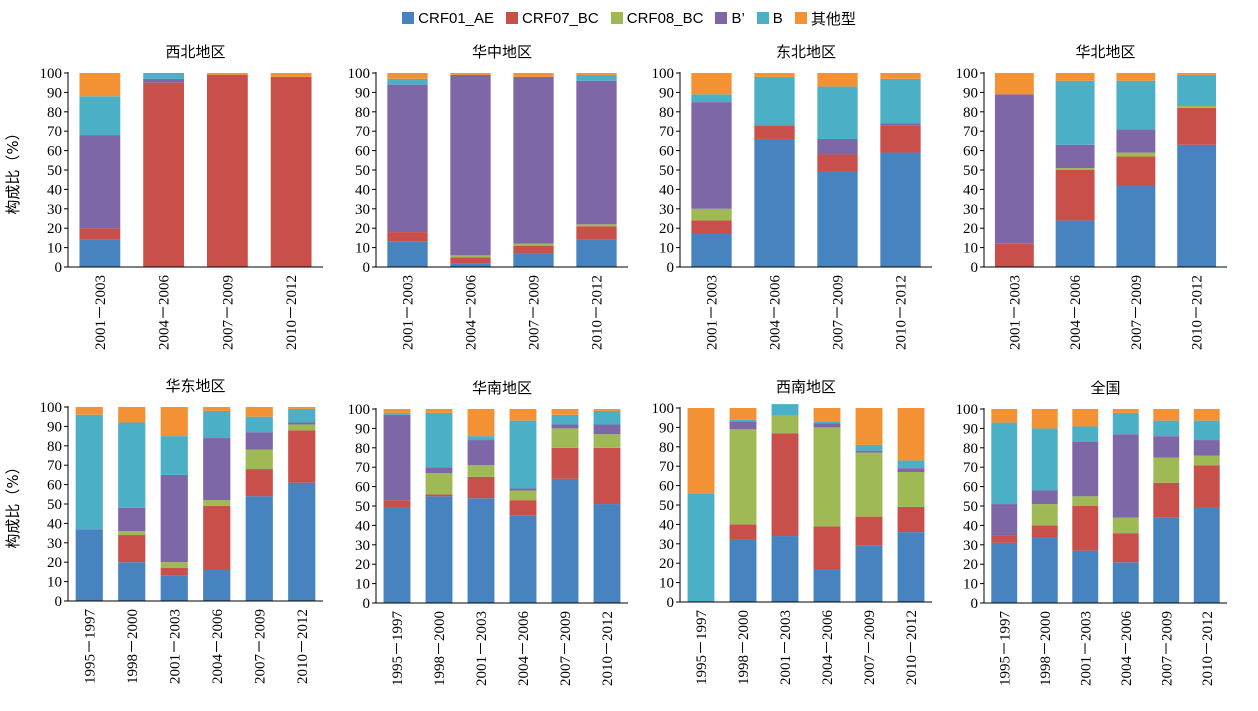 This screenshot has height=711, width=1258. I want to click on legend-item: B, so click(769, 18).